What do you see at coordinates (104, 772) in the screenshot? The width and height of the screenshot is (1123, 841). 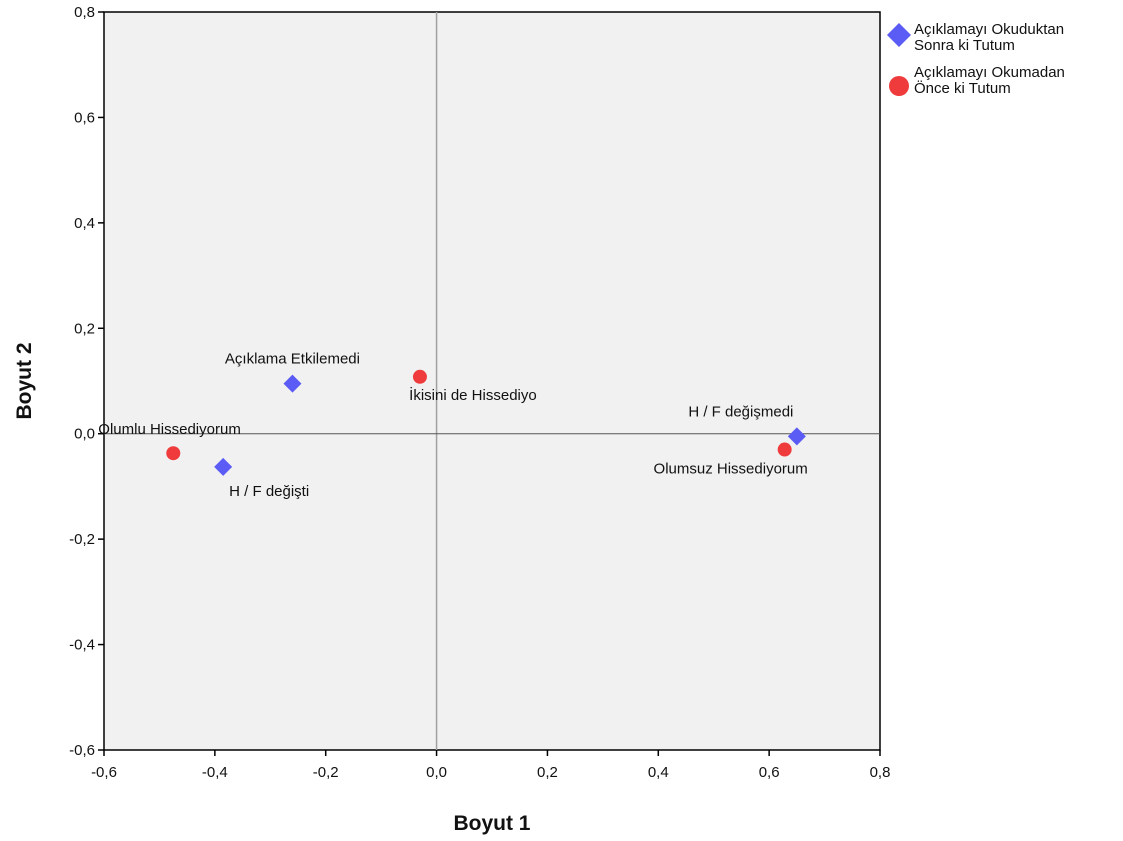 I see `x-tick-label: -0,6` at bounding box center [104, 772].